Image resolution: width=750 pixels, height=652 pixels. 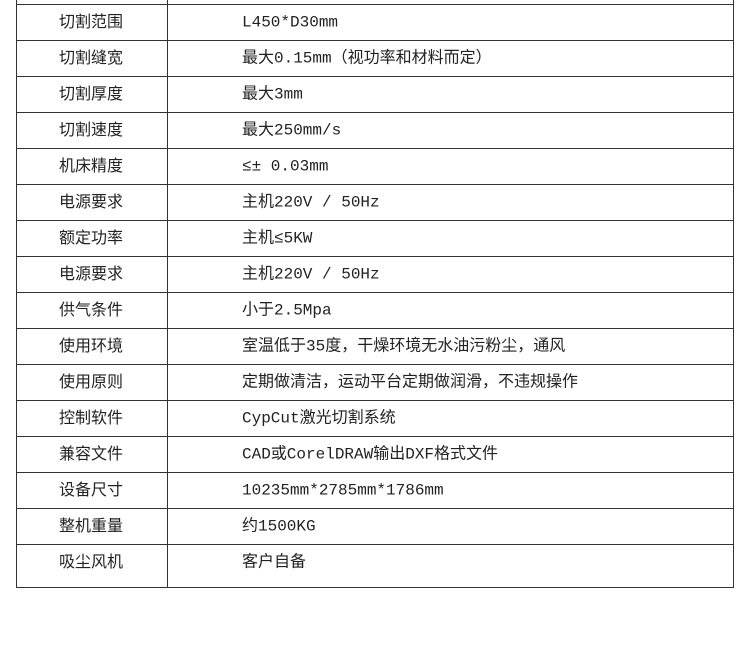 What do you see at coordinates (410, 382) in the screenshot?
I see `row-value: 定期做清洁，运动平台定期做润滑，不违规操作` at bounding box center [410, 382].